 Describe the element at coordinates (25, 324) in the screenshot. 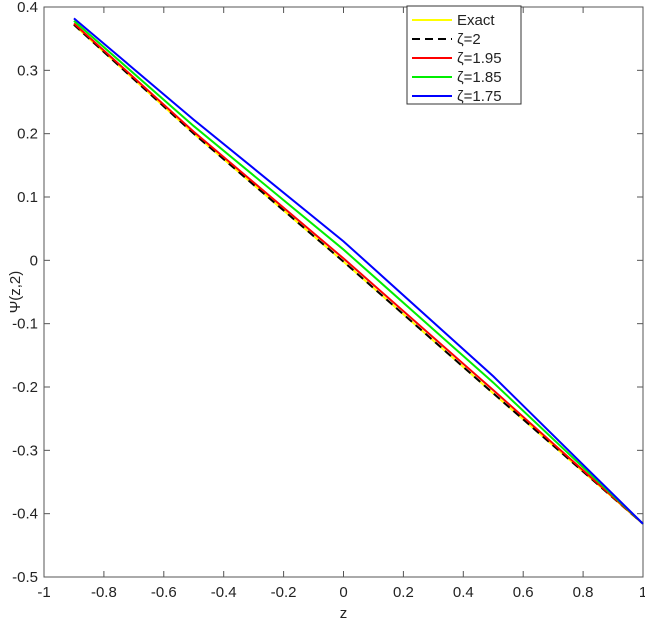

I see `y-tick-label: -0.1` at that location.